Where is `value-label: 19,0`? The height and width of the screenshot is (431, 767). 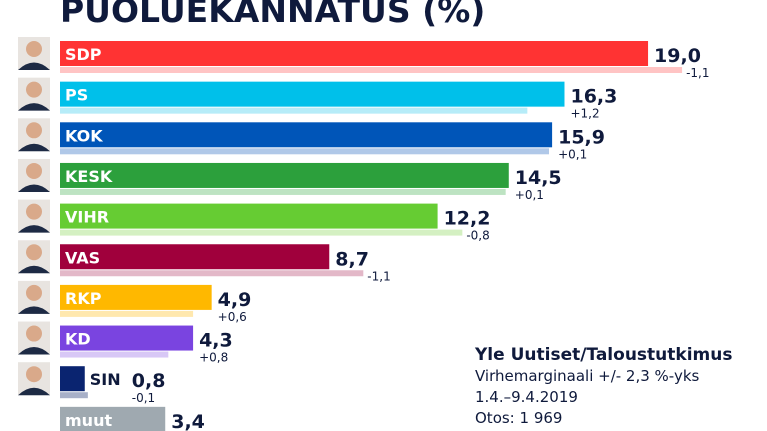 value-label: 19,0 is located at coordinates (677, 56).